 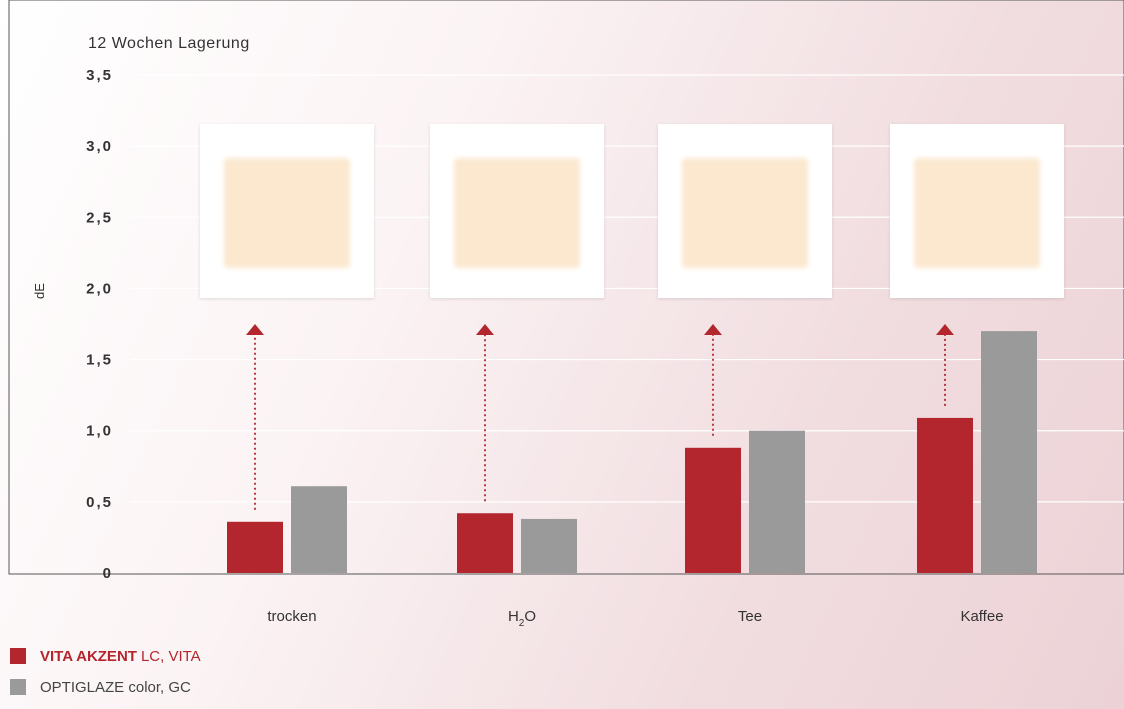 I want to click on y-tick-label: 0, so click(x=108, y=573).